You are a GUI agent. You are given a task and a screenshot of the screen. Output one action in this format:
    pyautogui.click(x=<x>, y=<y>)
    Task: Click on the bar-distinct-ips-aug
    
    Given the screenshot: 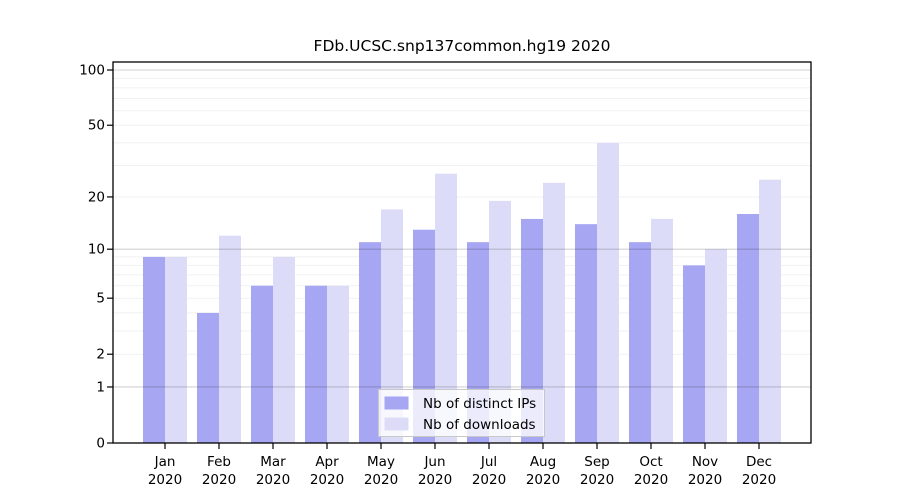 What is the action you would take?
    pyautogui.click(x=532, y=330)
    